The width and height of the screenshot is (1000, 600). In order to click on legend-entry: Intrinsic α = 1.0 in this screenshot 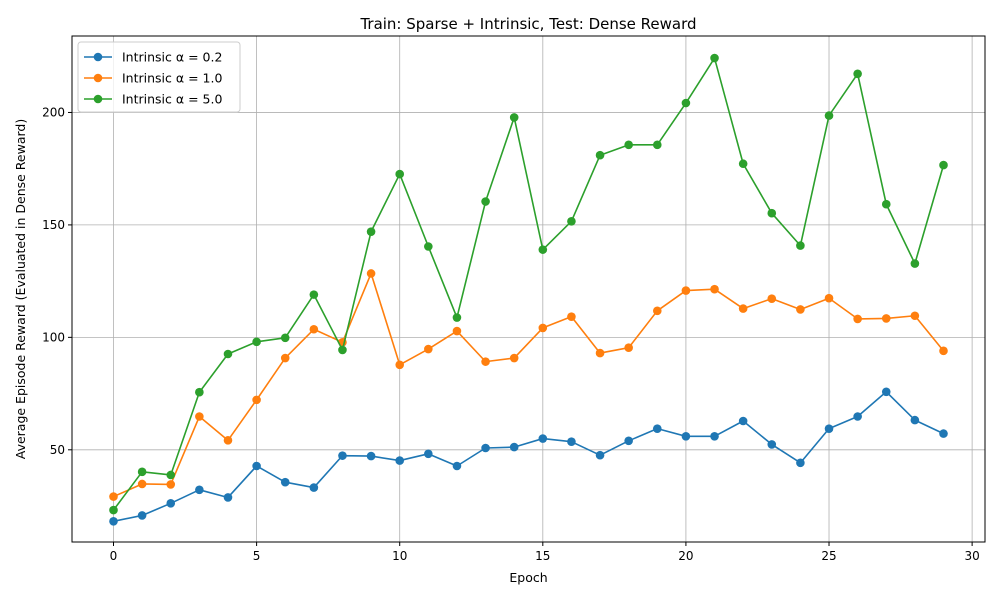, I will do `click(172, 78)`.